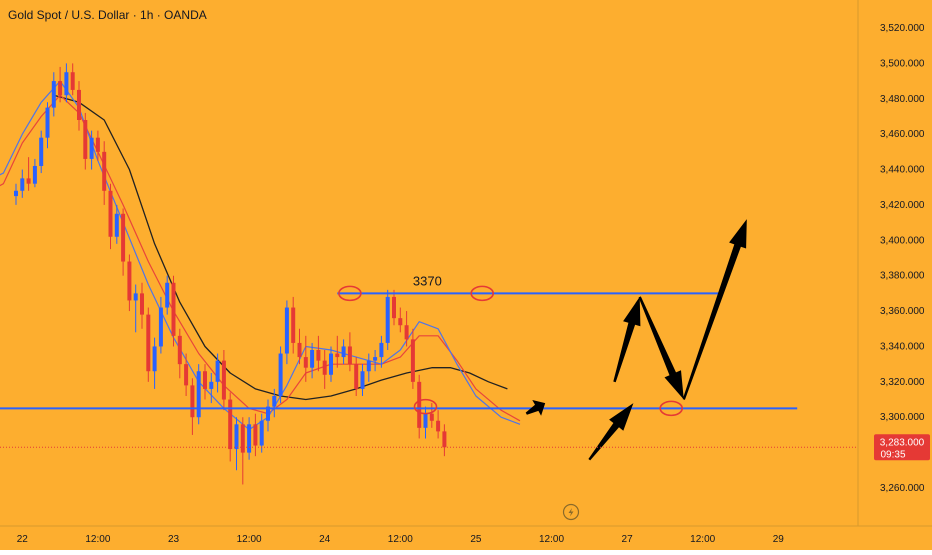  What do you see at coordinates (902, 205) in the screenshot?
I see `y-tick-label: 3,420.000` at bounding box center [902, 205].